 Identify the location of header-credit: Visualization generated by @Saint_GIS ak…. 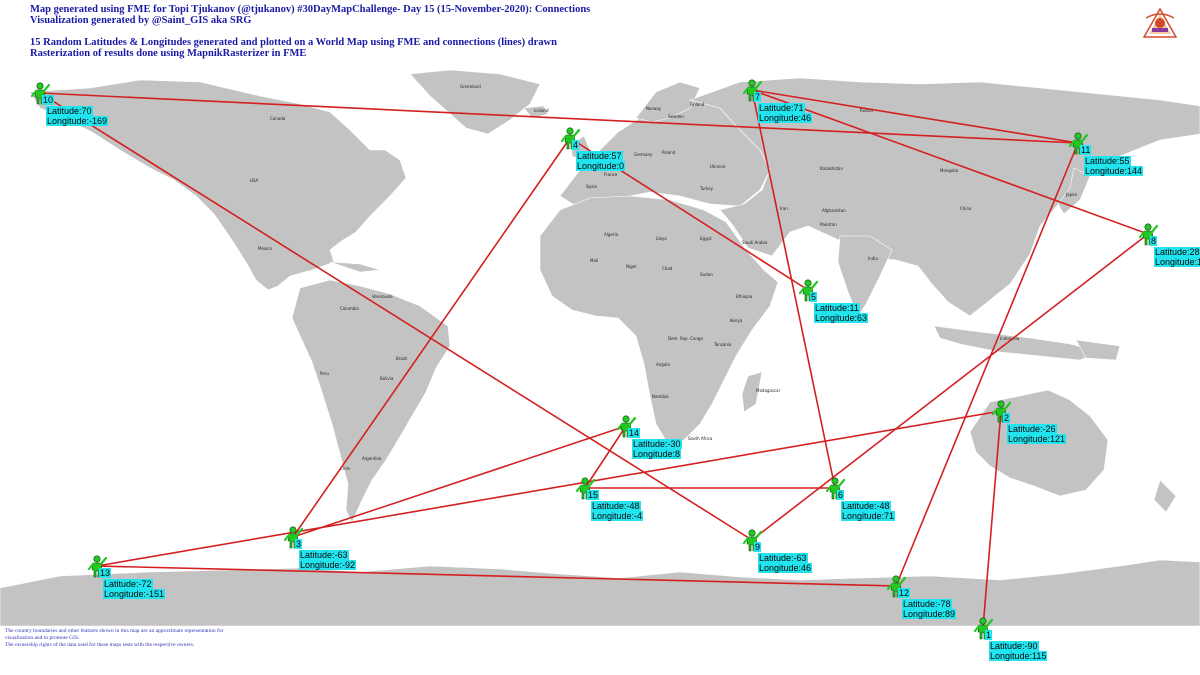
(141, 20).